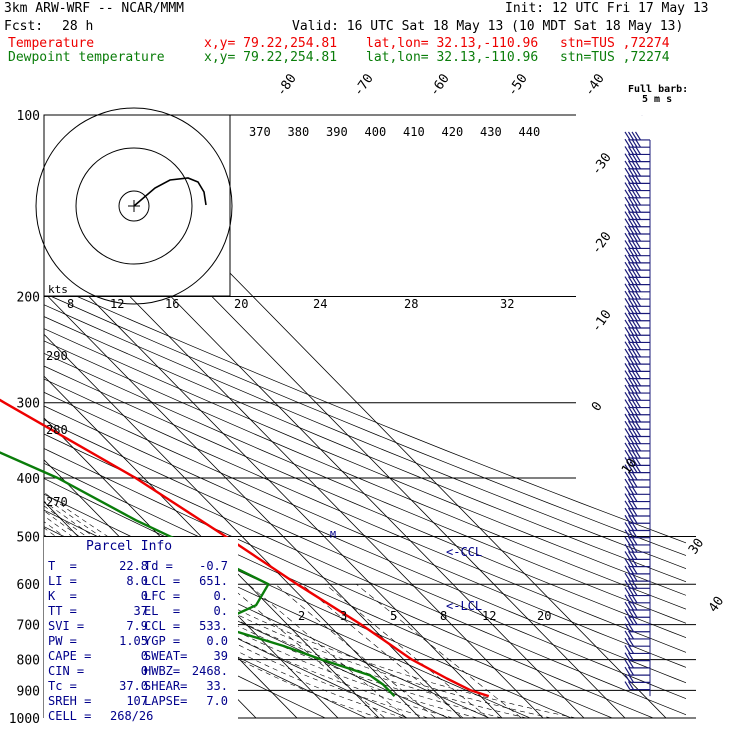 This screenshot has height=740, width=740. Describe the element at coordinates (5, 416) in the screenshot. I see `isotherm-line` at that location.